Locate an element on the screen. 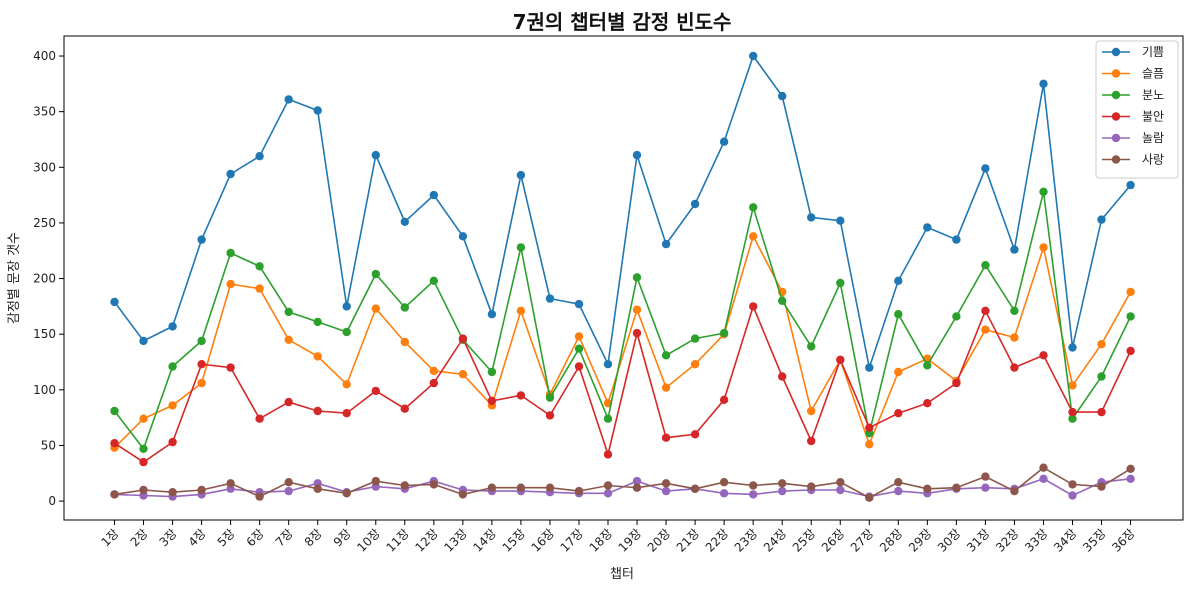 This screenshot has height=589, width=1189. legend-label: 사랑 is located at coordinates (1153, 160).